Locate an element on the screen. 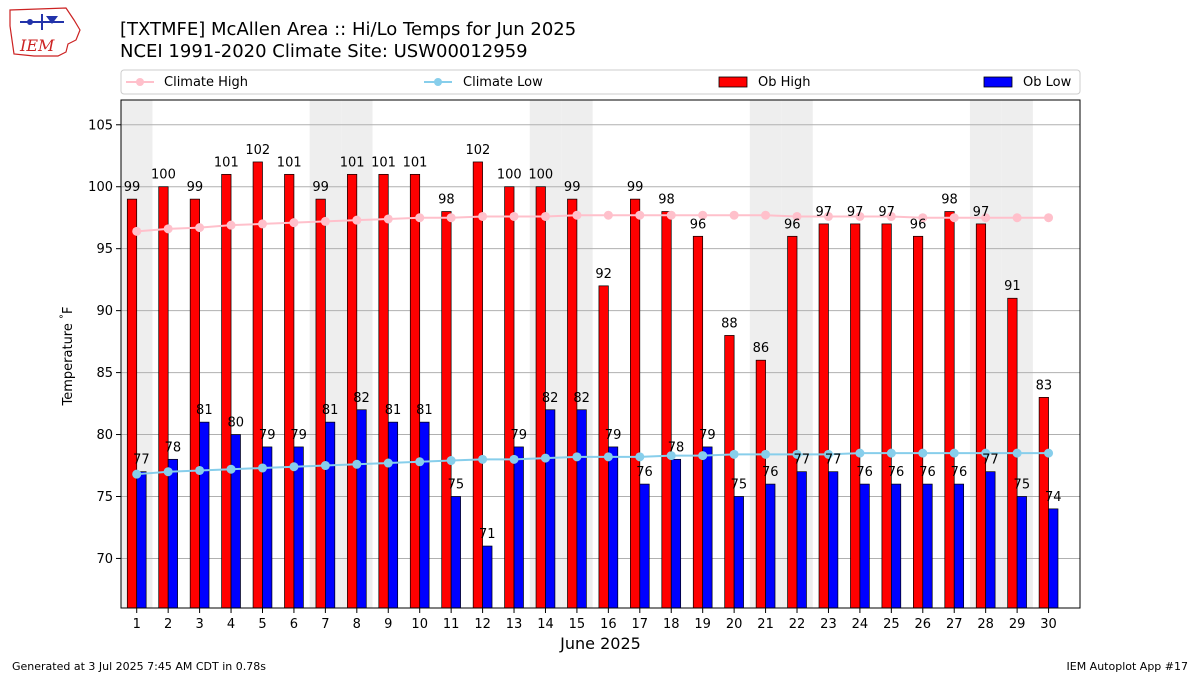  ob-high-label: 91 is located at coordinates (1012, 286).